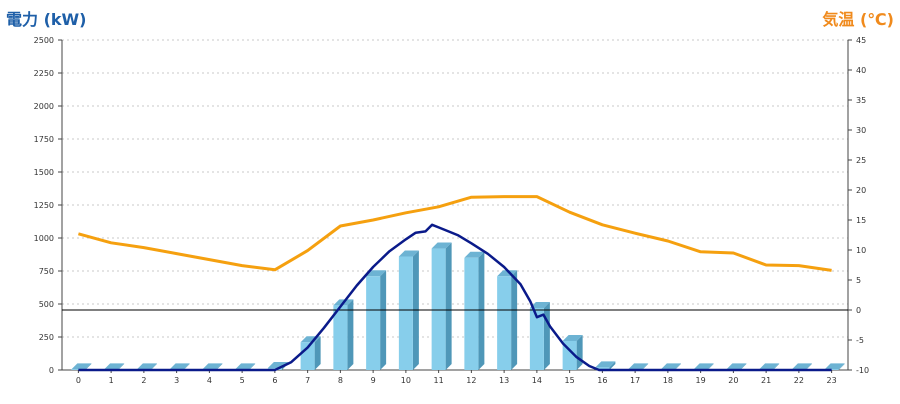  I want to click on right-tick-label: 45, so click(861, 40).